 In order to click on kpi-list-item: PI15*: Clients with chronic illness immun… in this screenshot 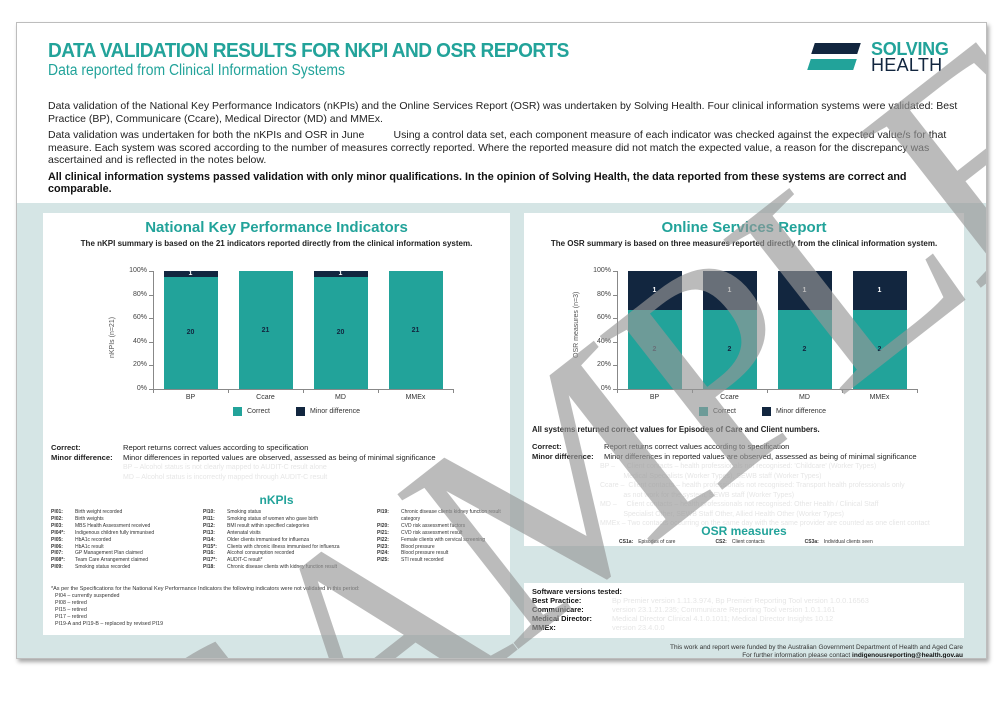, I will do `click(288, 547)`.